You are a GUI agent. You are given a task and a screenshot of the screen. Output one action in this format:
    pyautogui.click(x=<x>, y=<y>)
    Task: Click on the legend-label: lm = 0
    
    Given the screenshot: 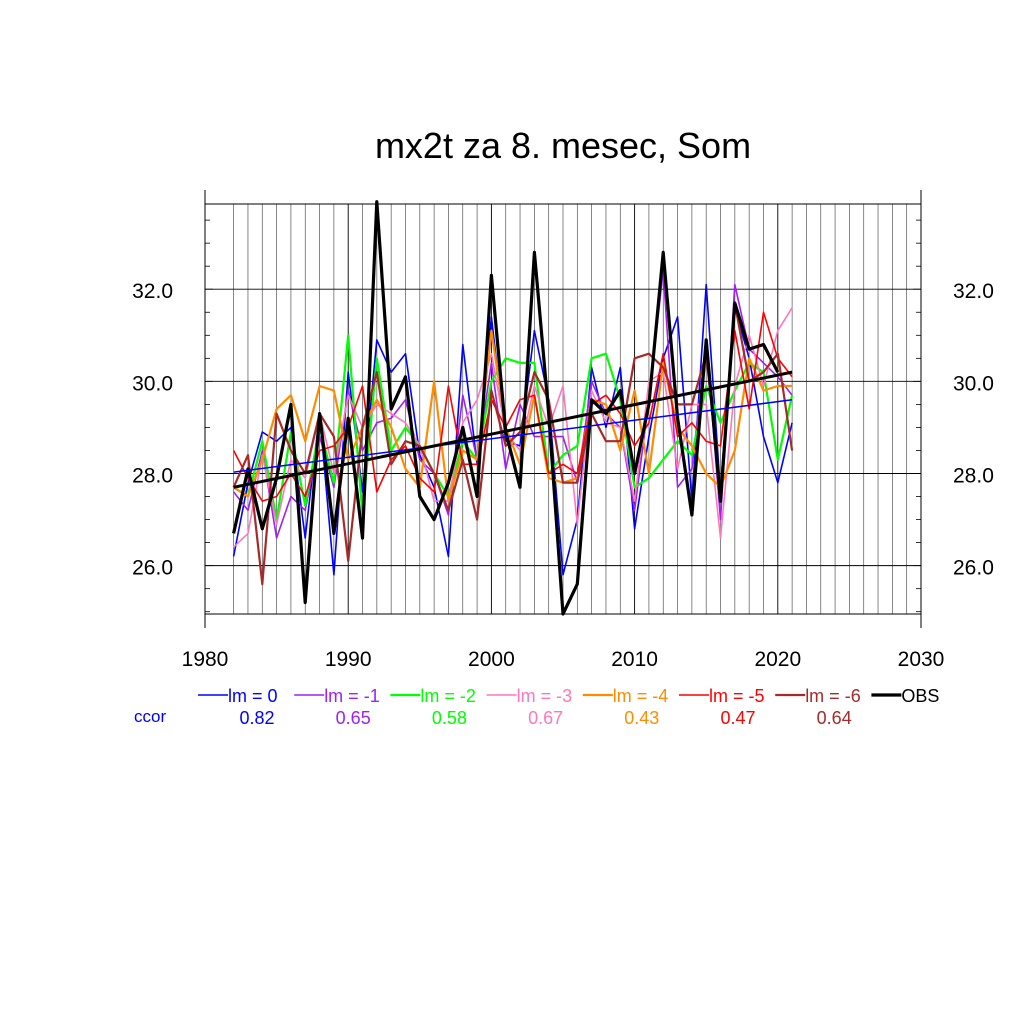 What is the action you would take?
    pyautogui.click(x=253, y=696)
    